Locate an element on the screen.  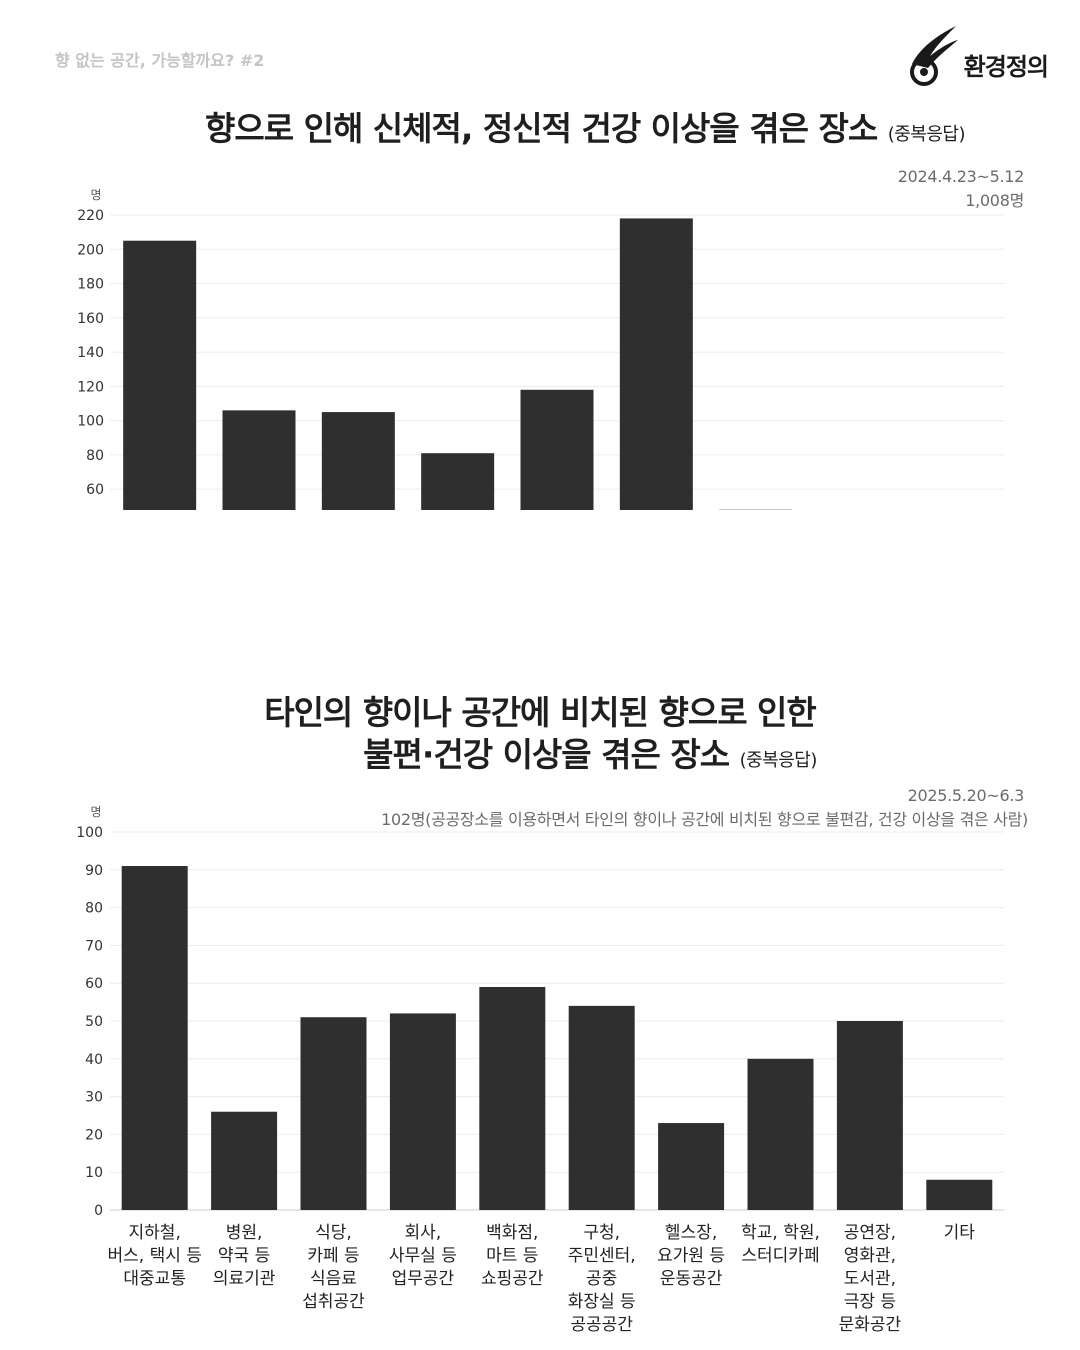
category-label-line: 의료기관 is located at coordinates (244, 1279).